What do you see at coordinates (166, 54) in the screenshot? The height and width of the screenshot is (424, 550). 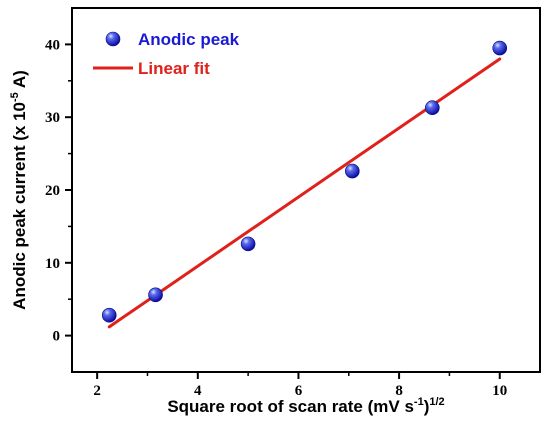 I see `legend: Anodic peak Linear fit` at bounding box center [166, 54].